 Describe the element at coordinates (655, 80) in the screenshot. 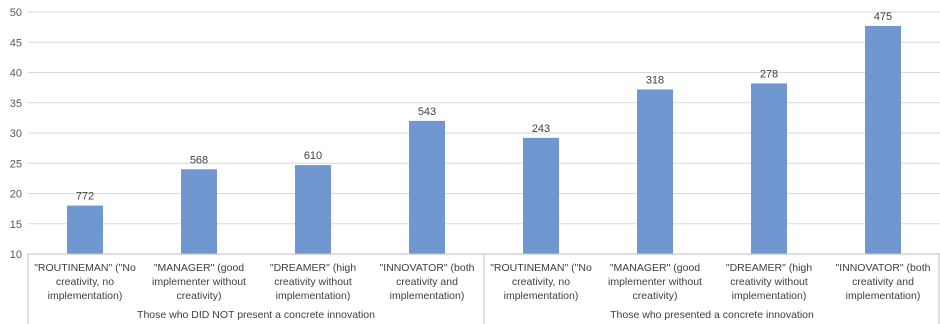

I see `data-label: 318` at that location.